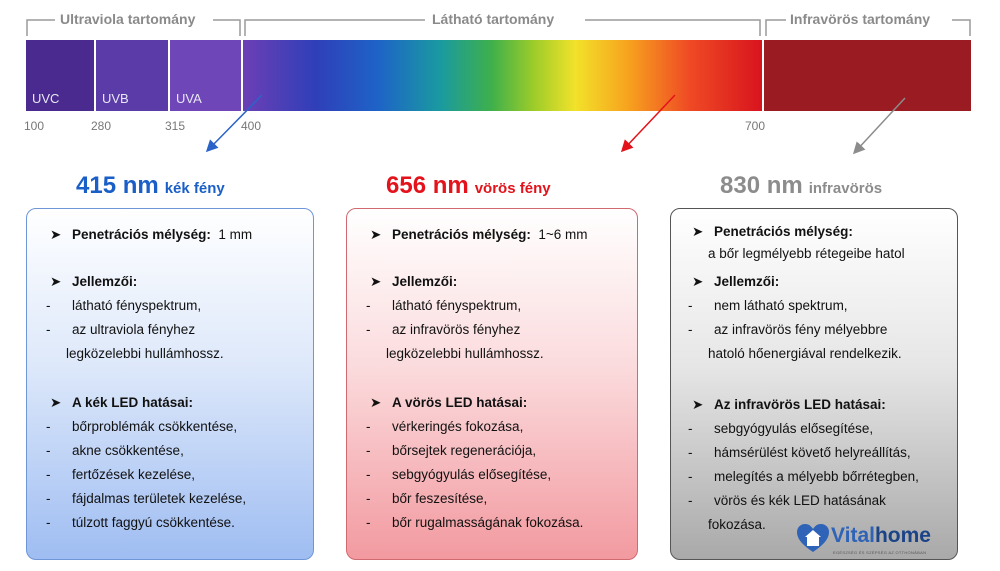  I want to click on pointer-arrows, so click(555, 124).